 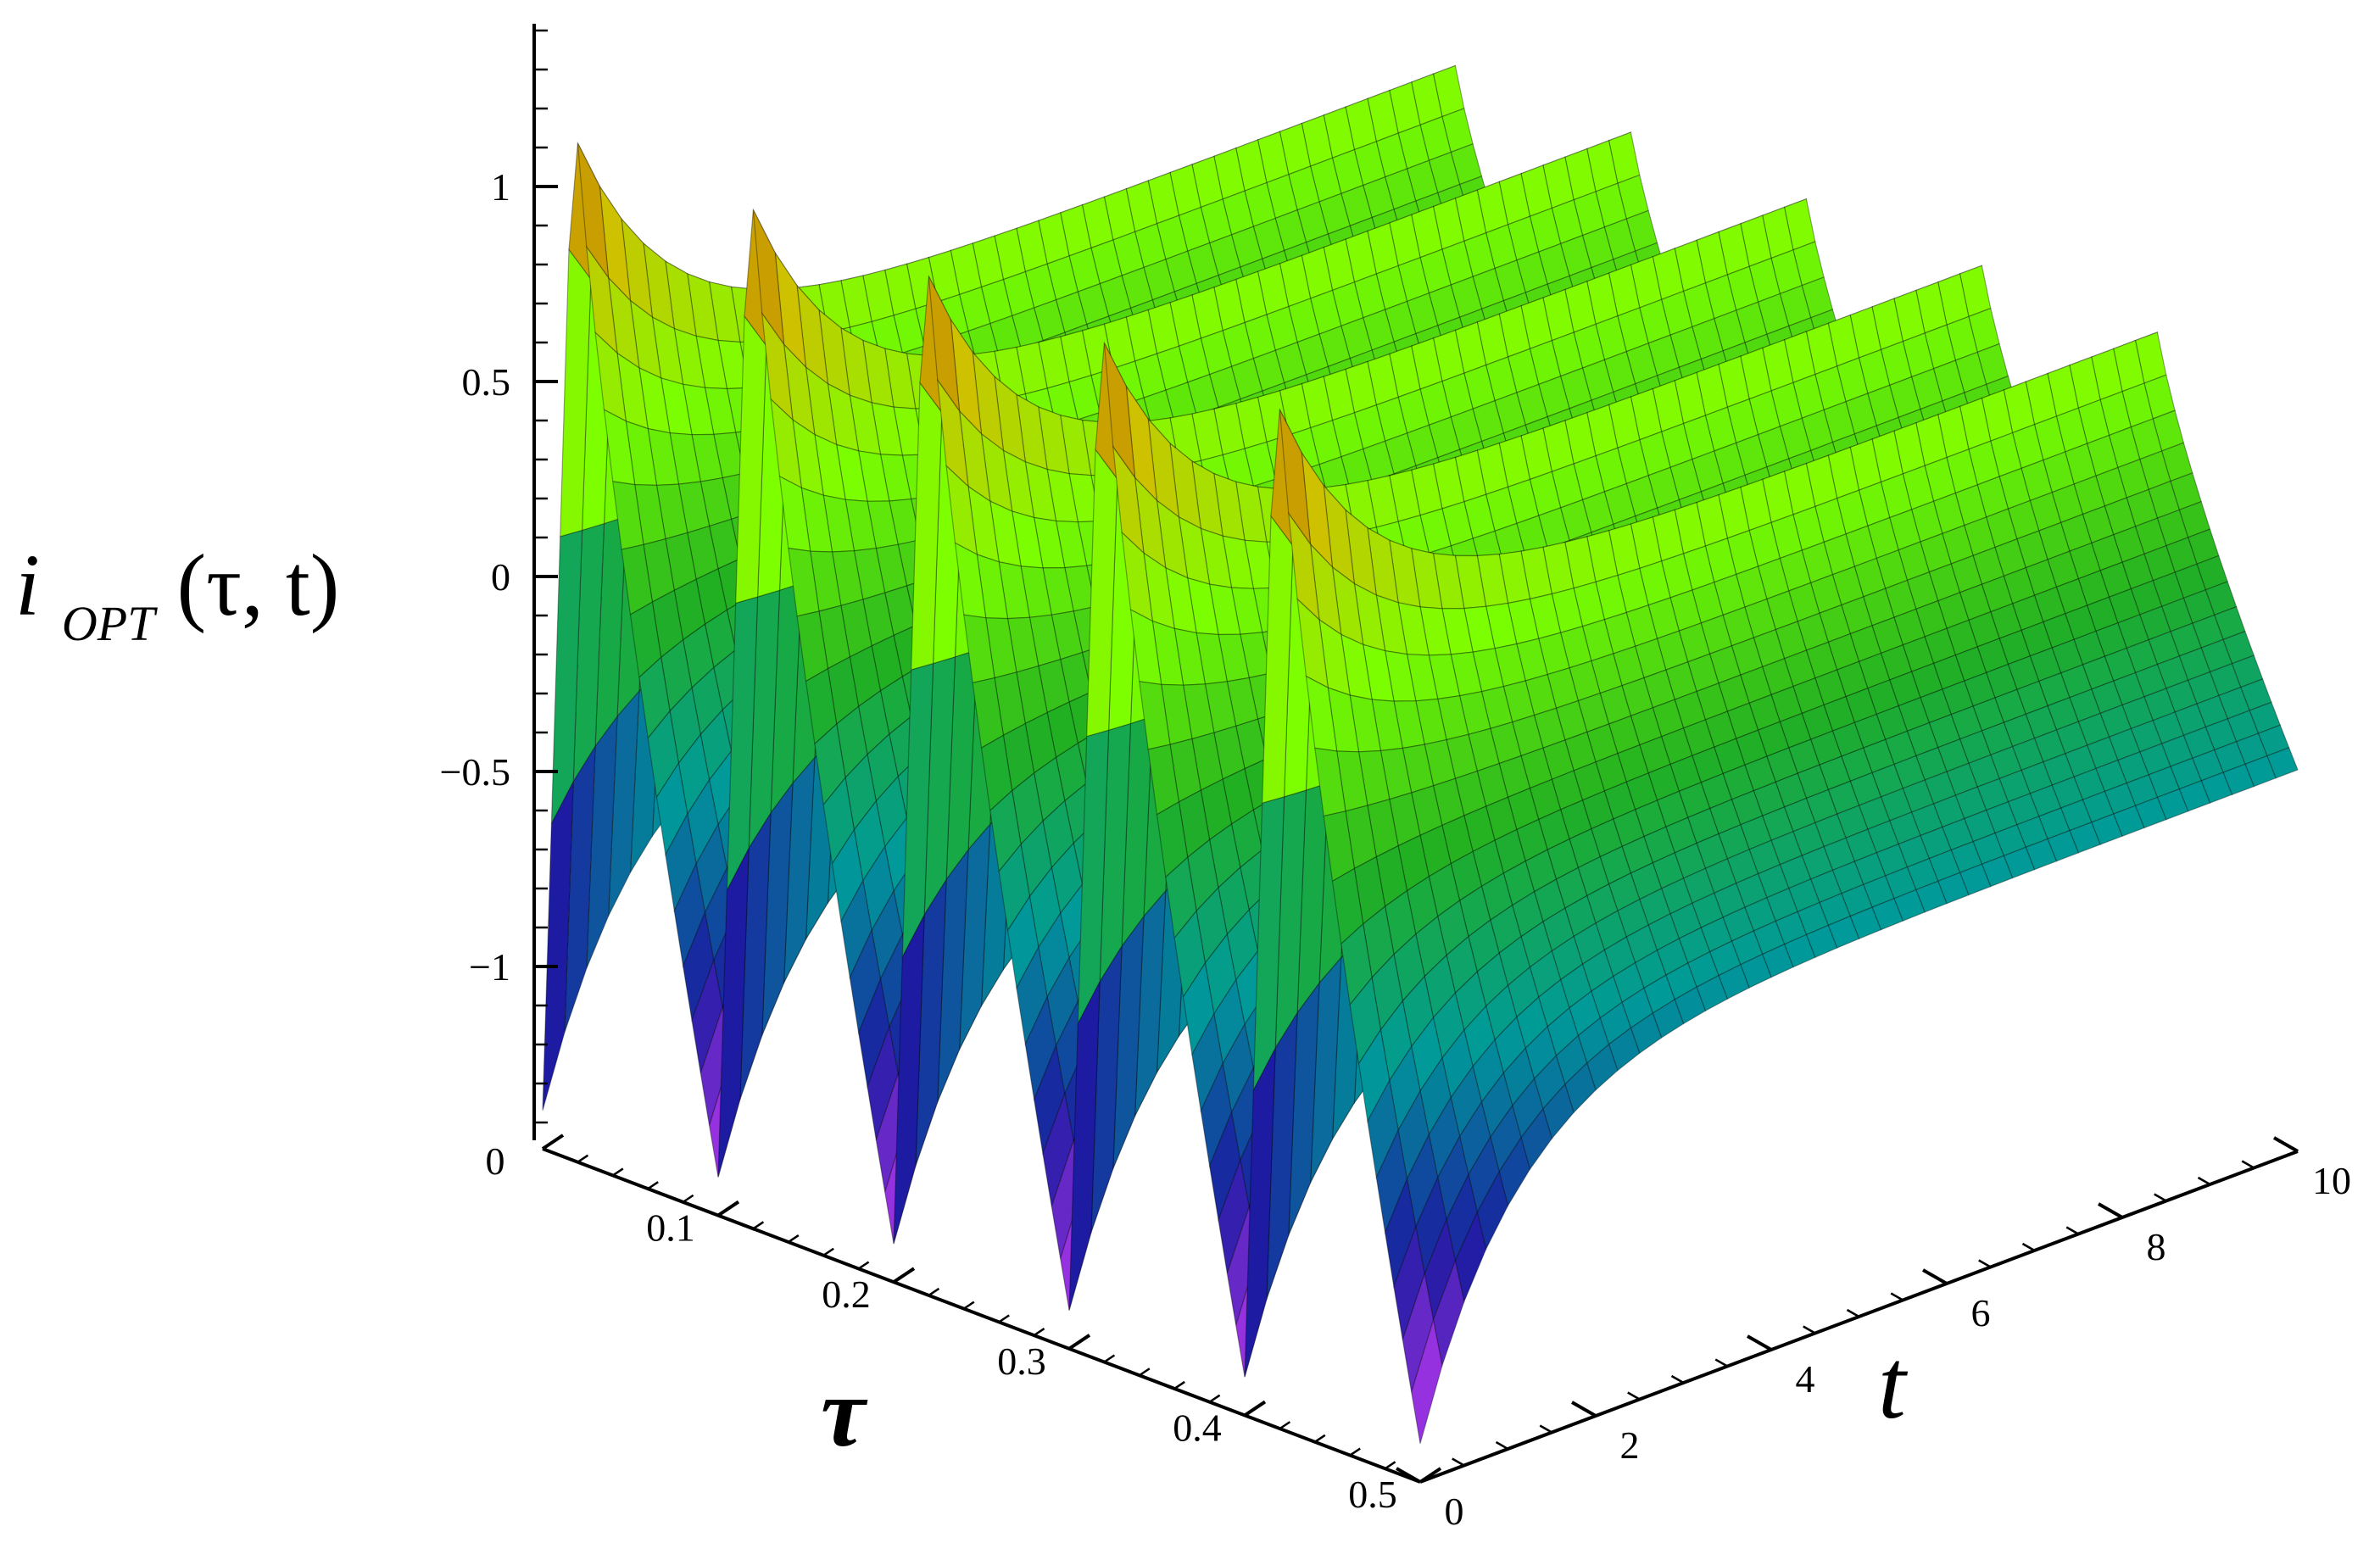 I want to click on tau-axis-tick-label: 0.4, so click(x=1197, y=1427).